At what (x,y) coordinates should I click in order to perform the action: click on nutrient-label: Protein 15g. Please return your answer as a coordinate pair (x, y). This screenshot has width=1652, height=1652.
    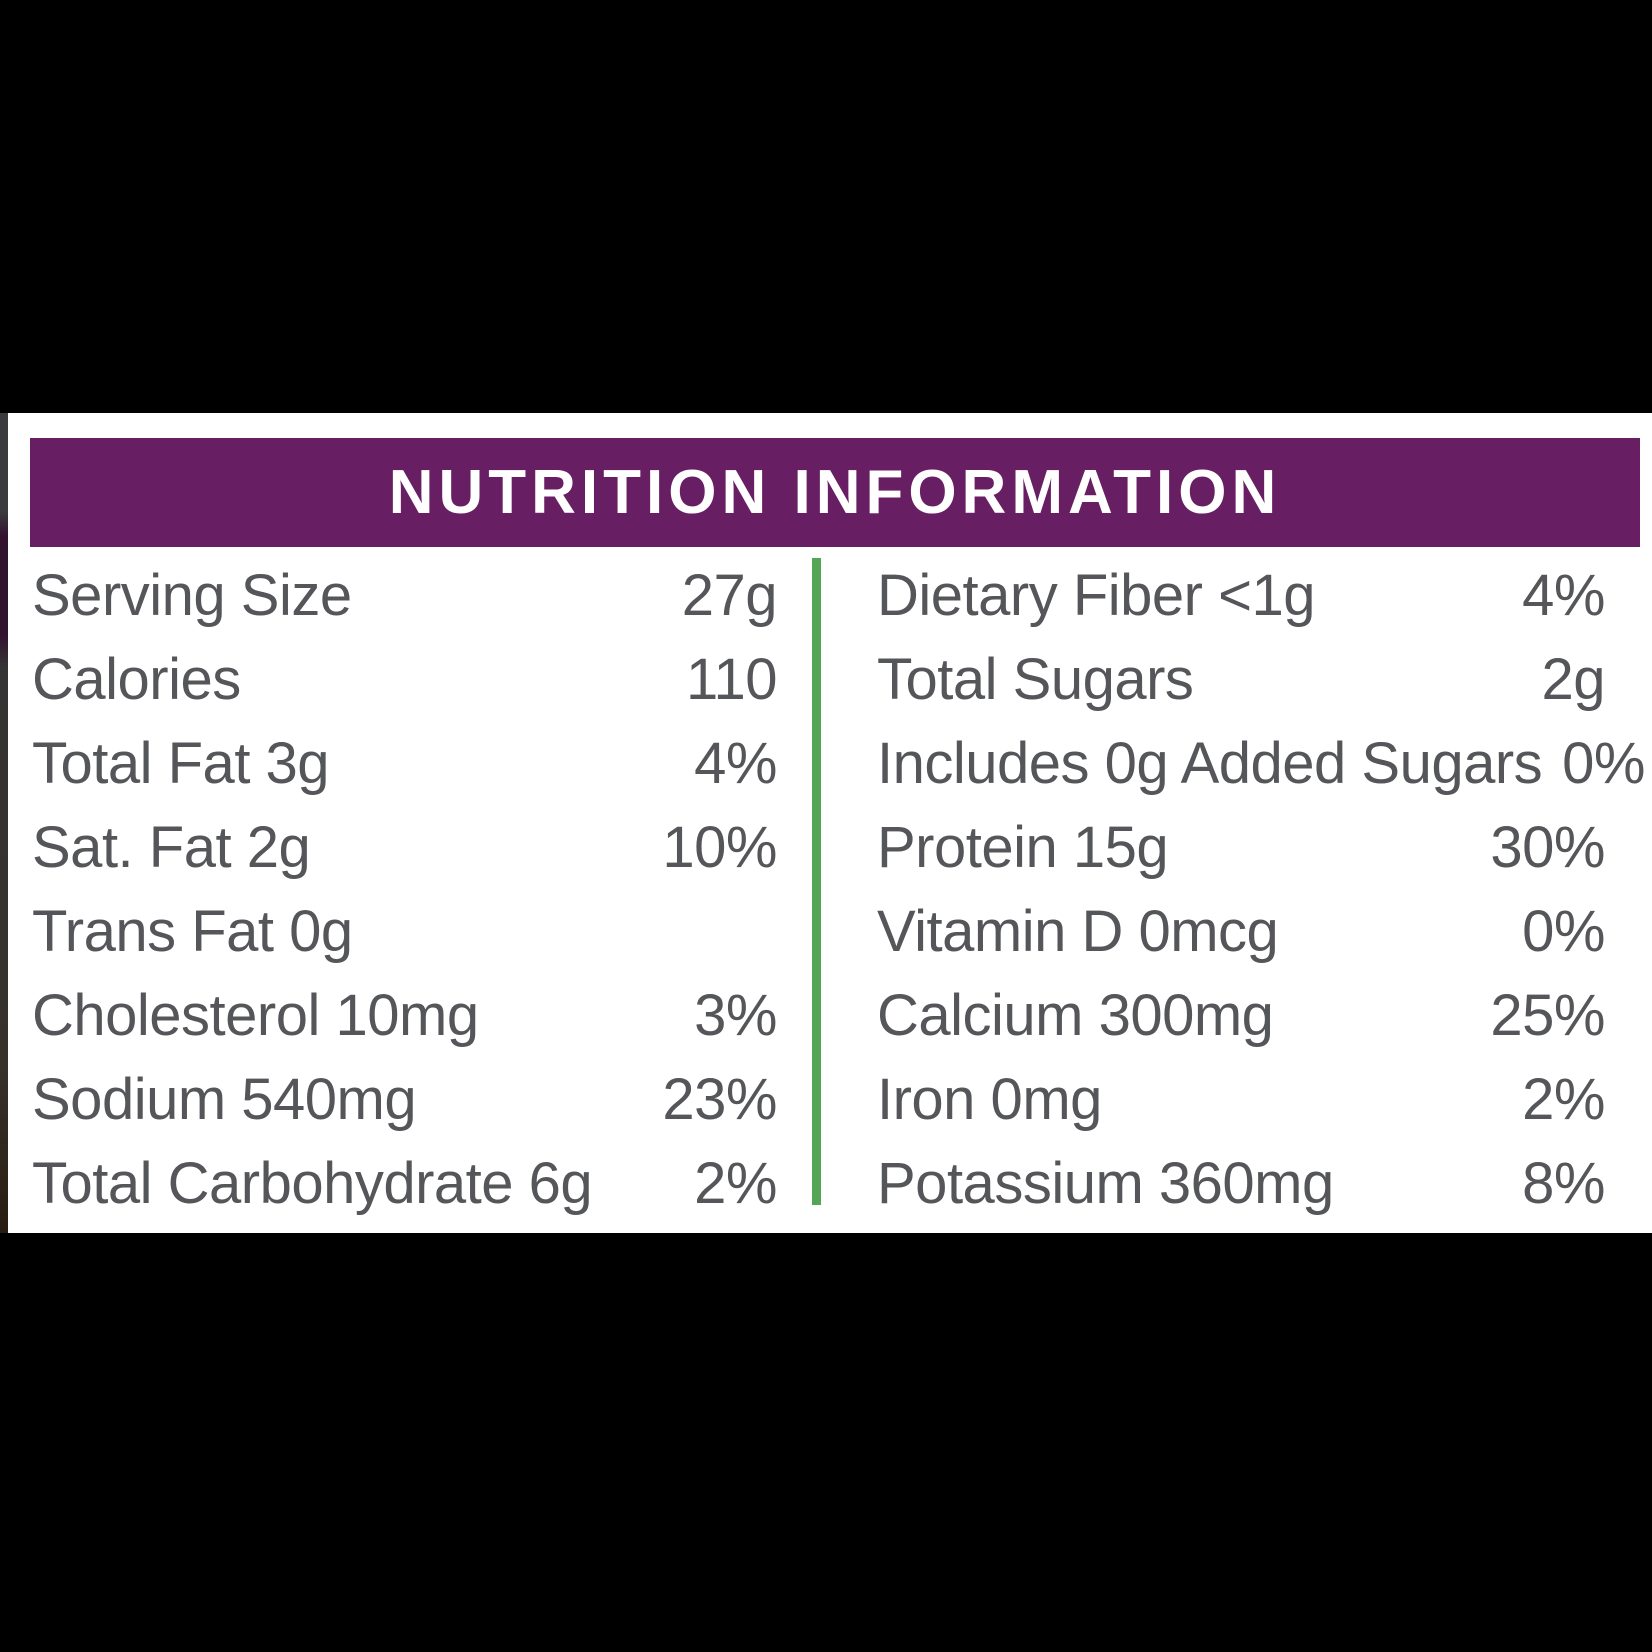
    Looking at the image, I should click on (1023, 847).